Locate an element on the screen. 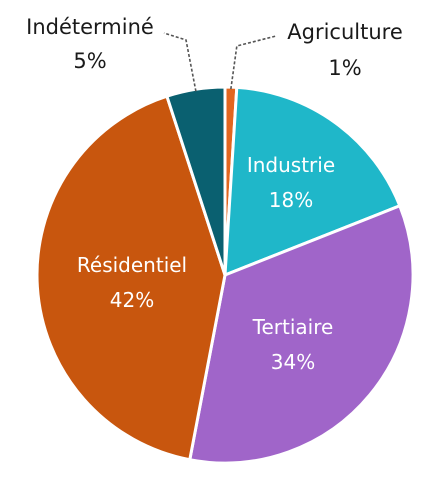 The width and height of the screenshot is (433, 484). indetermine-leader-line is located at coordinates (180, 62).